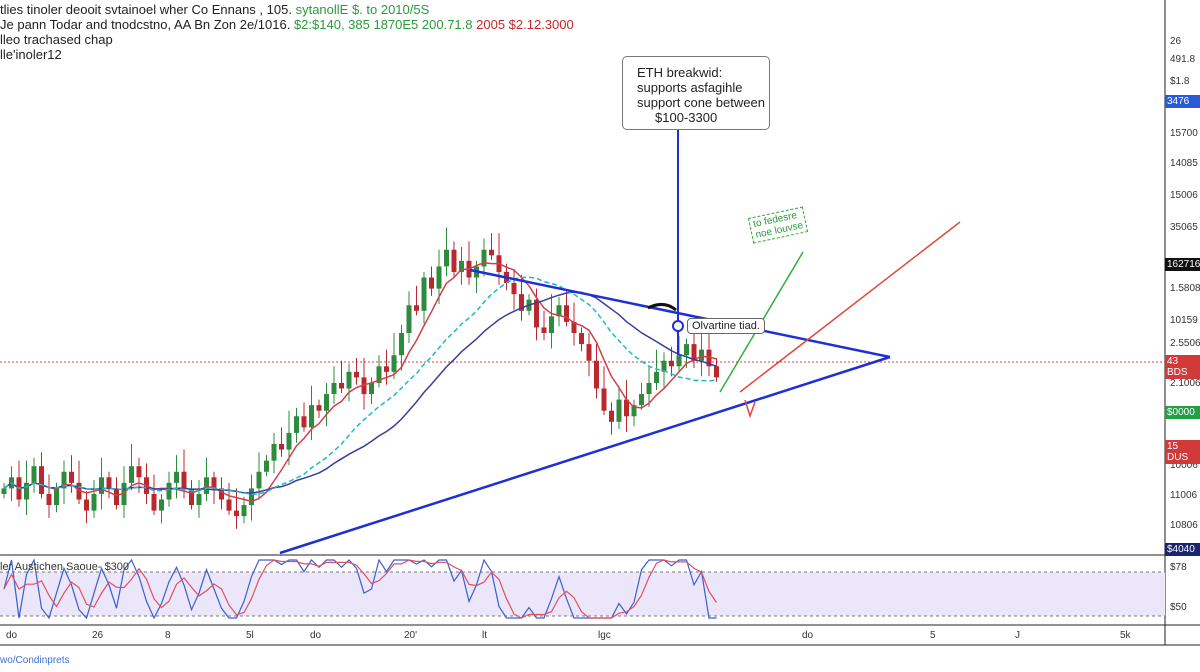 This screenshot has width=1200, height=672. Describe the element at coordinates (808, 635) in the screenshot. I see `time-label: do` at that location.